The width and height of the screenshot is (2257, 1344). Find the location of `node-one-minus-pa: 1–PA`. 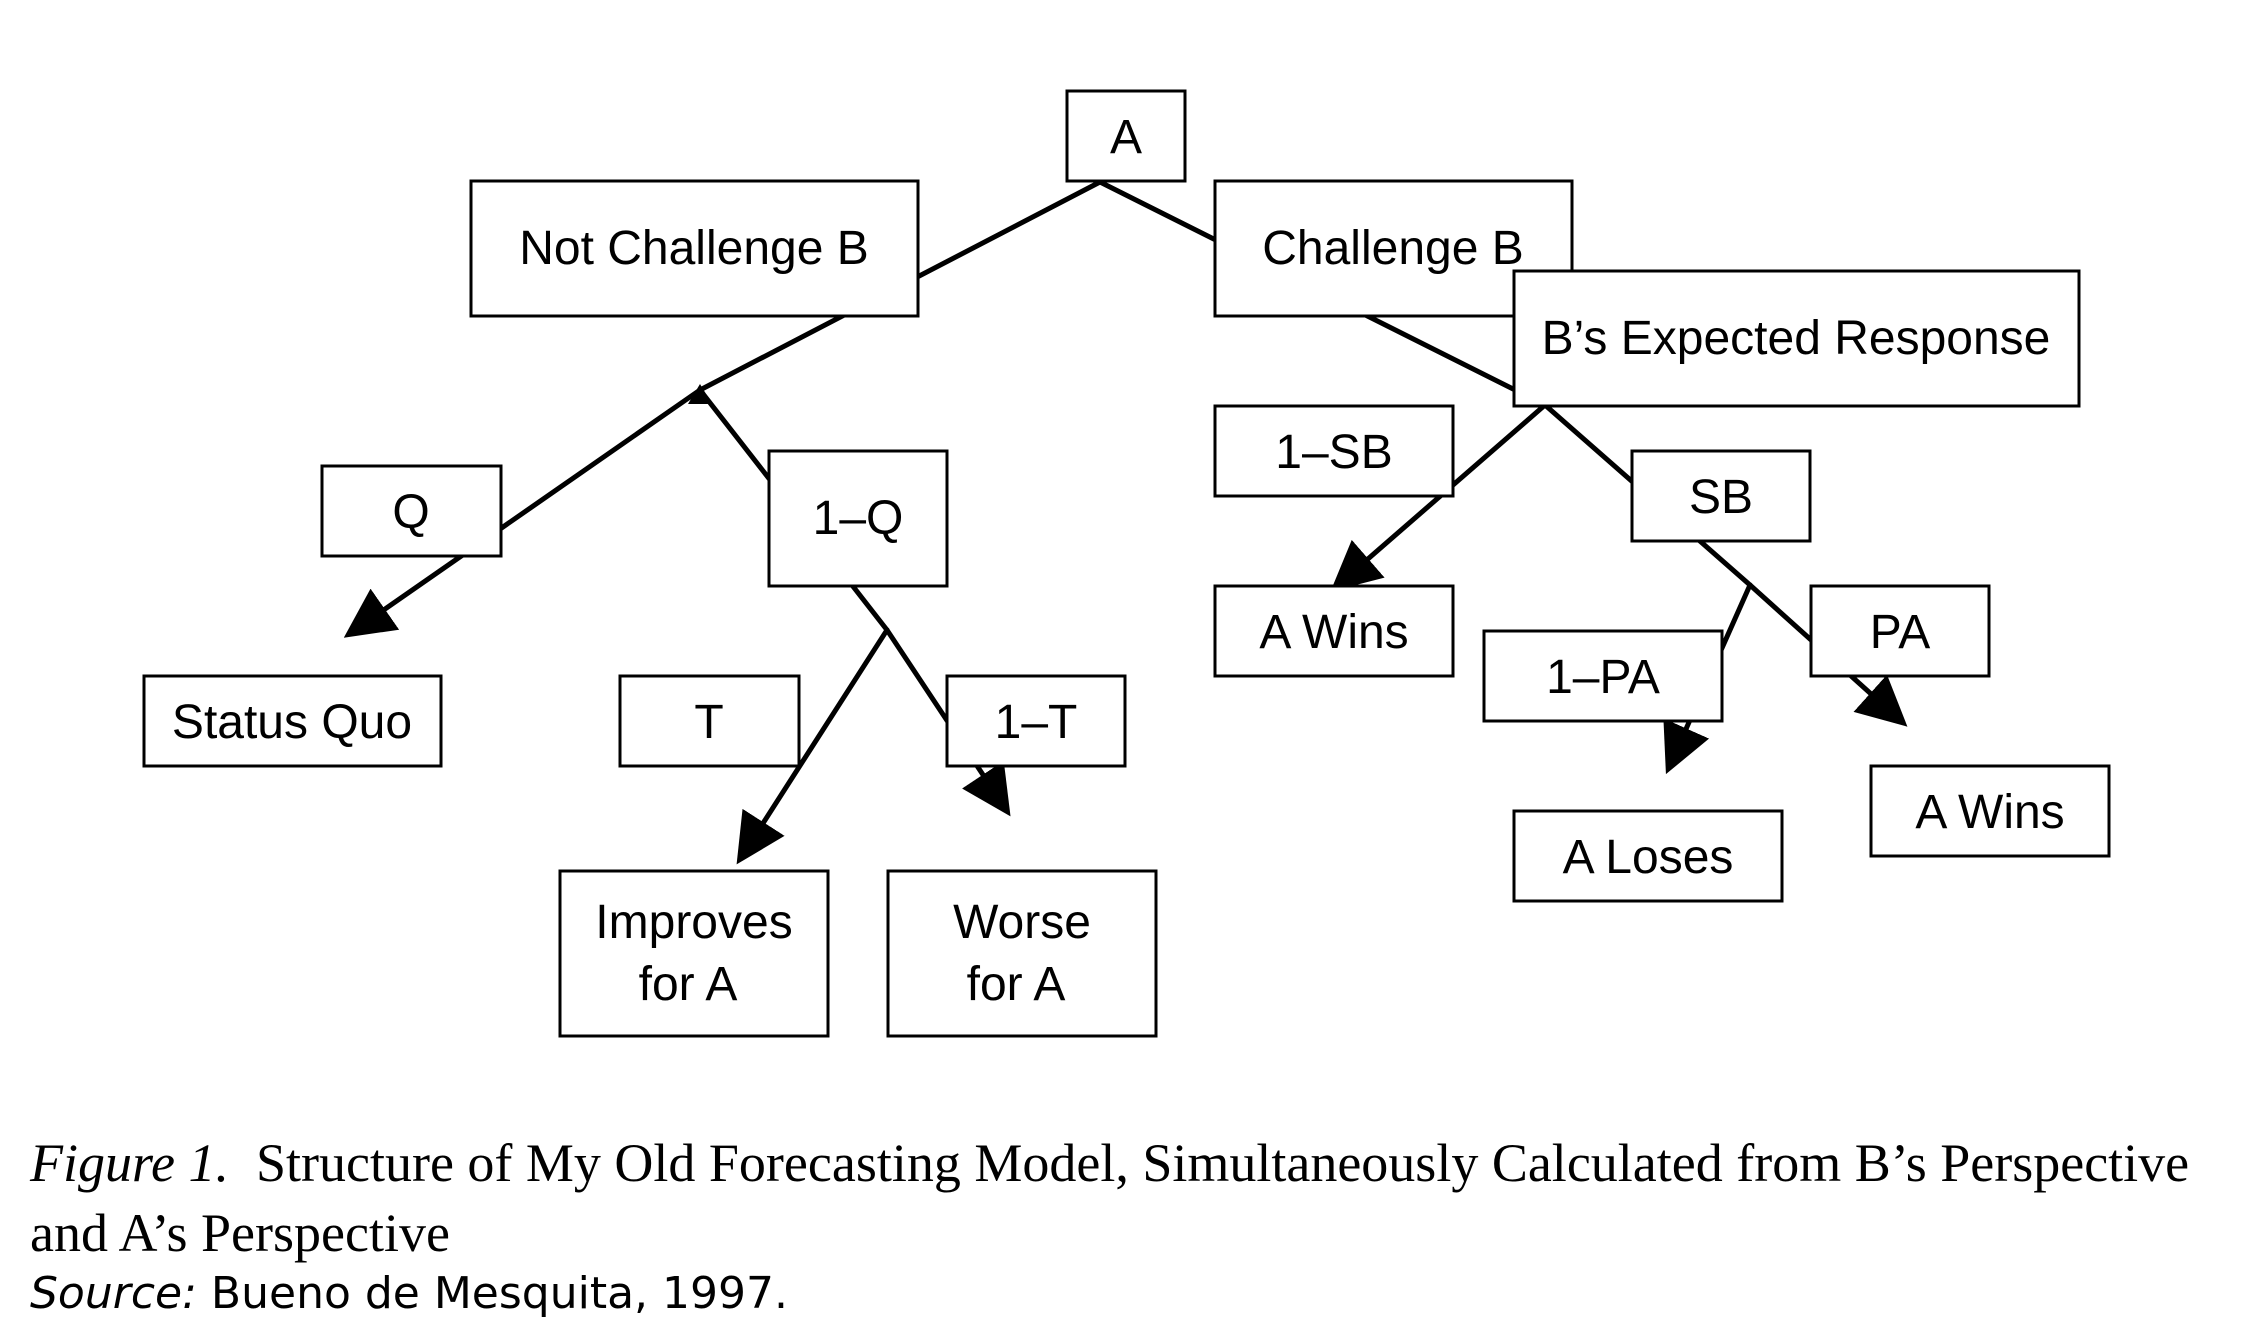

node-one-minus-pa: 1–PA is located at coordinates (1603, 676).